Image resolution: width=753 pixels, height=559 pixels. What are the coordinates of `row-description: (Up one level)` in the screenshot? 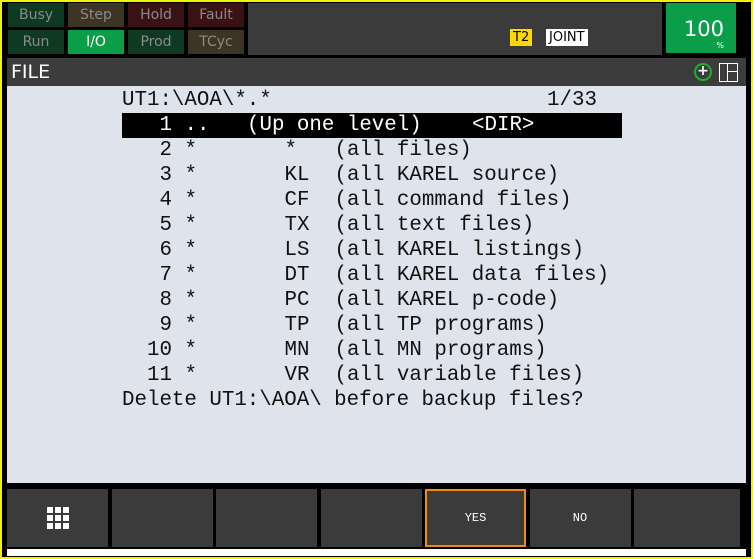 It's located at (334, 125).